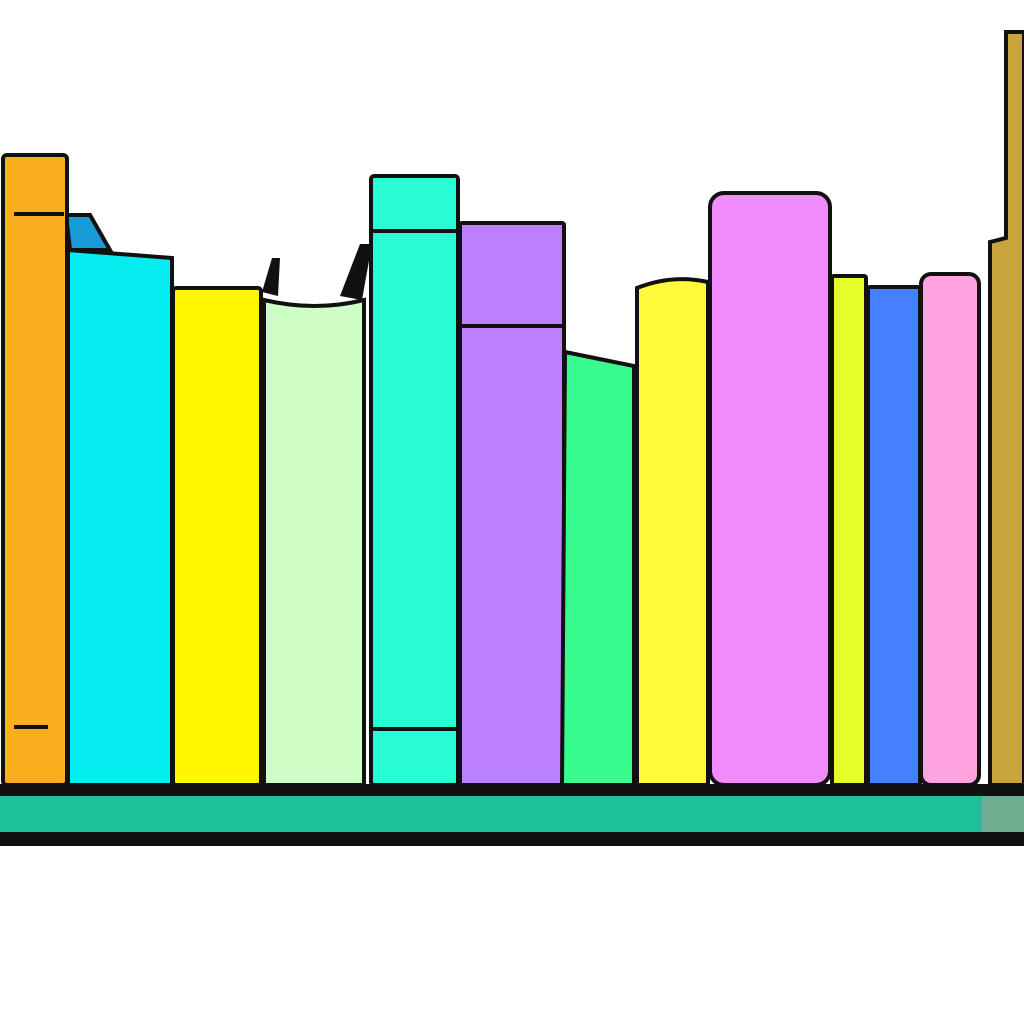  What do you see at coordinates (894, 536) in the screenshot?
I see `blue-book` at bounding box center [894, 536].